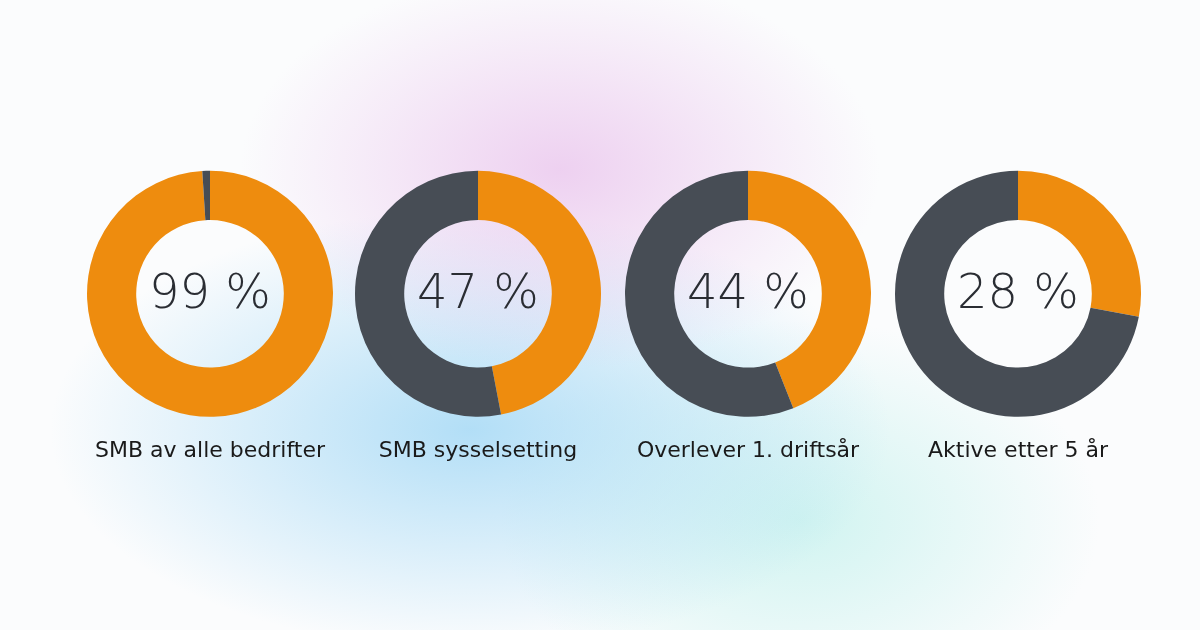  What do you see at coordinates (210, 449) in the screenshot?
I see `text: SMB av alle bedrifter` at bounding box center [210, 449].